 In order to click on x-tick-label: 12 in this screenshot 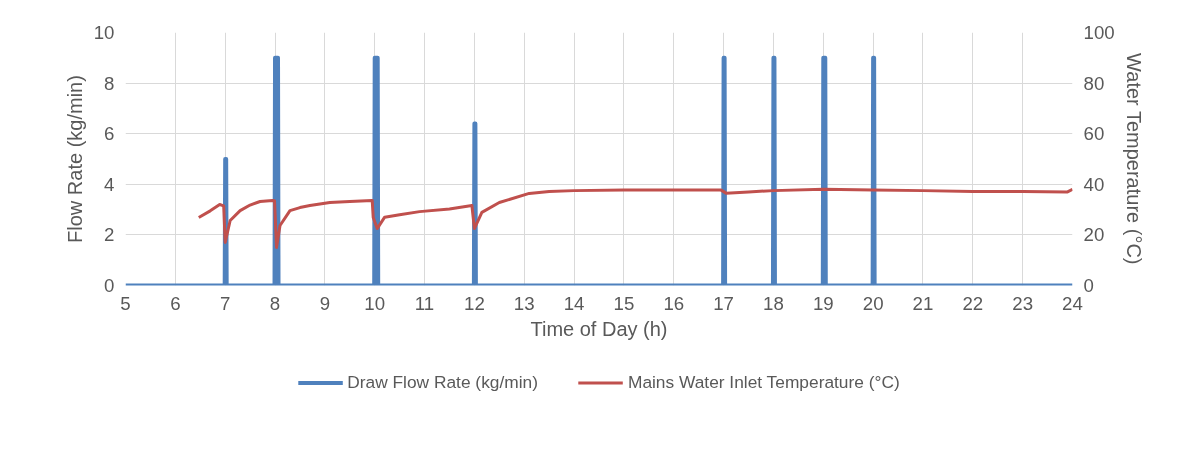, I will do `click(474, 303)`.